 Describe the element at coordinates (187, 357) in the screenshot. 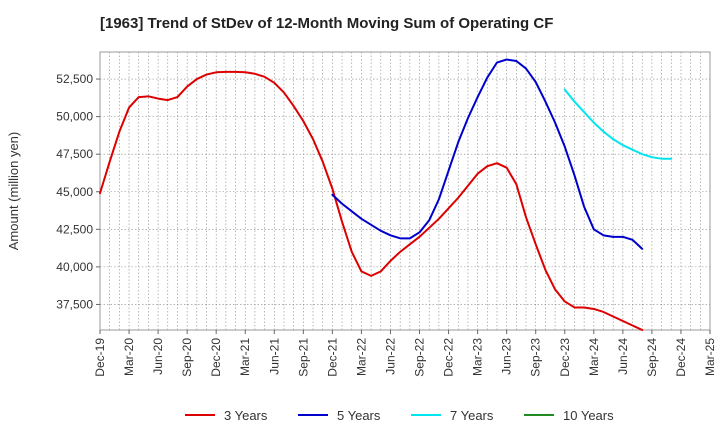

I see `x-tick-label: Sep-20` at that location.